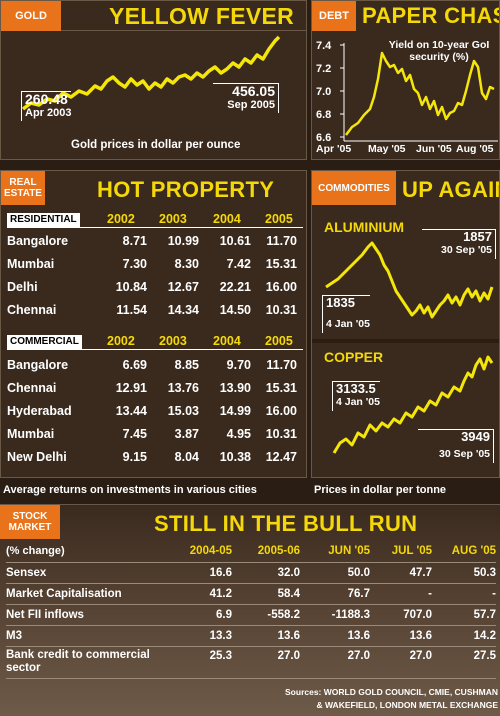 This screenshot has width=500, height=716. Describe the element at coordinates (417, 614) in the screenshot. I see `cell-value: 707.0` at that location.